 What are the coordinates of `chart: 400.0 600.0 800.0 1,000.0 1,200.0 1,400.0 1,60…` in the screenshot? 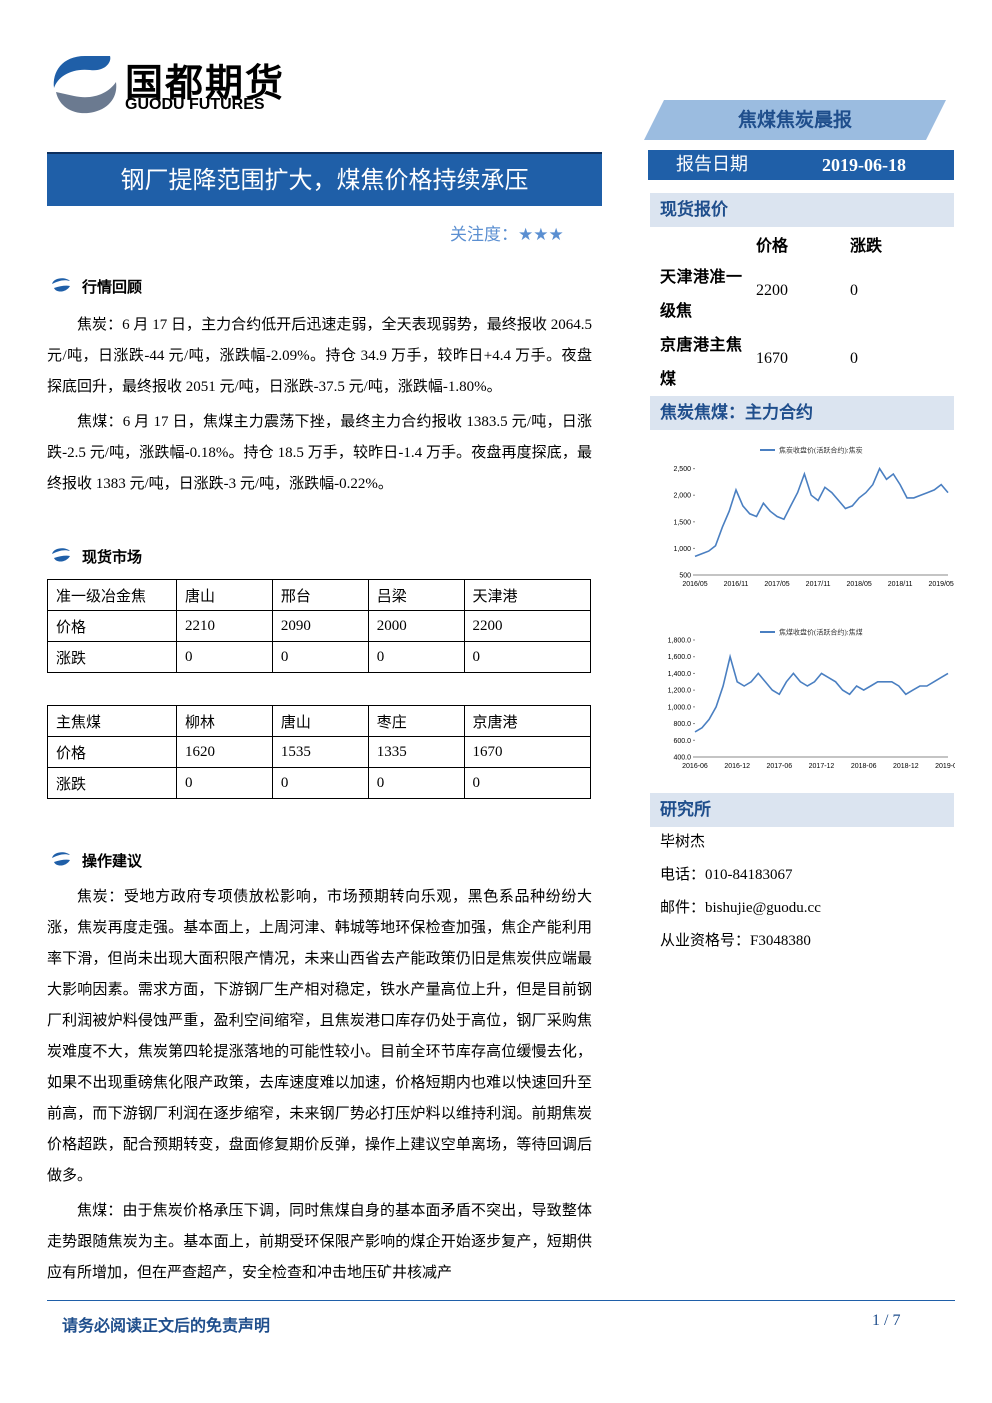 It's located at (811, 699).